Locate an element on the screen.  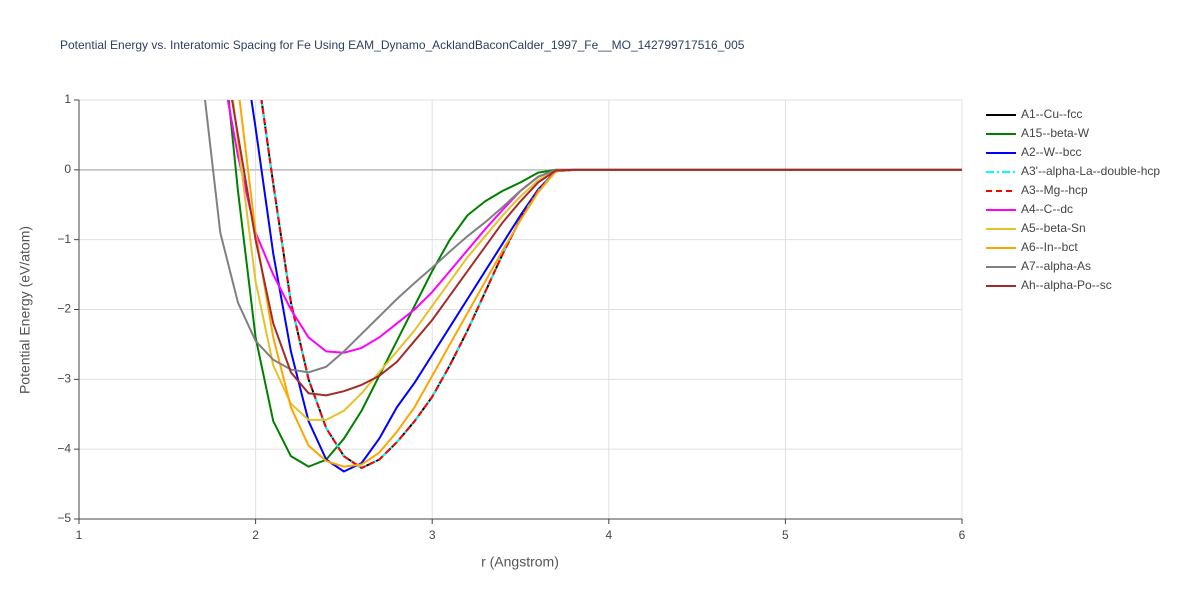
legend-label: A3'--alpha-La--double-hcp is located at coordinates (1090, 171).